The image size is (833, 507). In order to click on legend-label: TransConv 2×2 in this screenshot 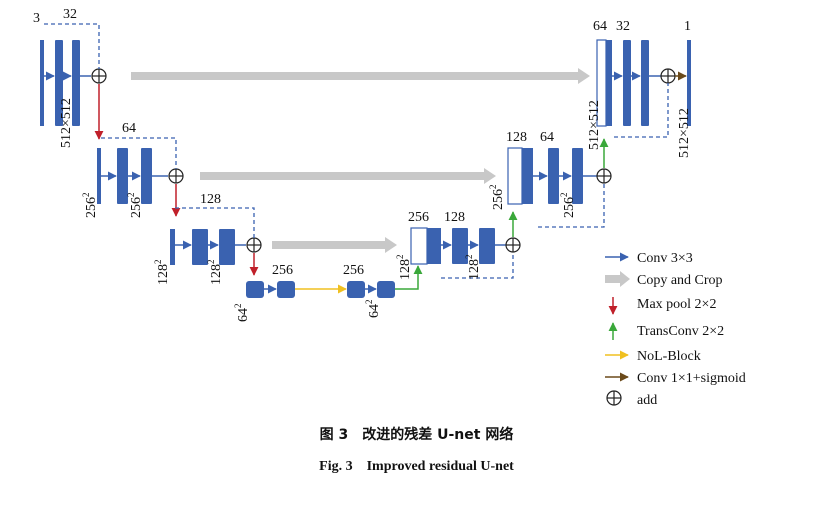, I will do `click(680, 331)`.